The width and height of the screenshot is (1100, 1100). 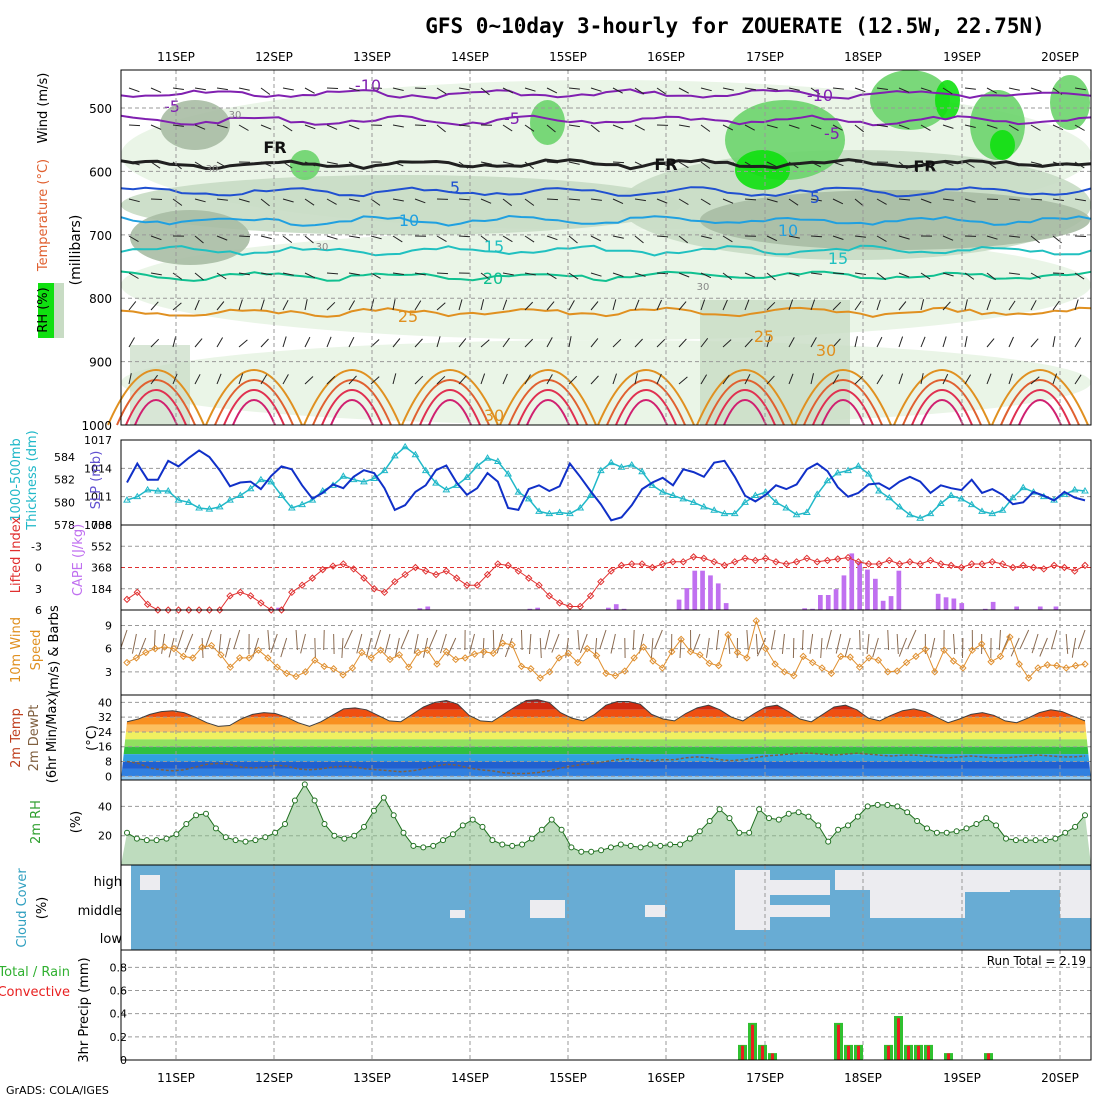 What do you see at coordinates (455, 187) in the screenshot?
I see `isotherm-label: 5` at bounding box center [455, 187].